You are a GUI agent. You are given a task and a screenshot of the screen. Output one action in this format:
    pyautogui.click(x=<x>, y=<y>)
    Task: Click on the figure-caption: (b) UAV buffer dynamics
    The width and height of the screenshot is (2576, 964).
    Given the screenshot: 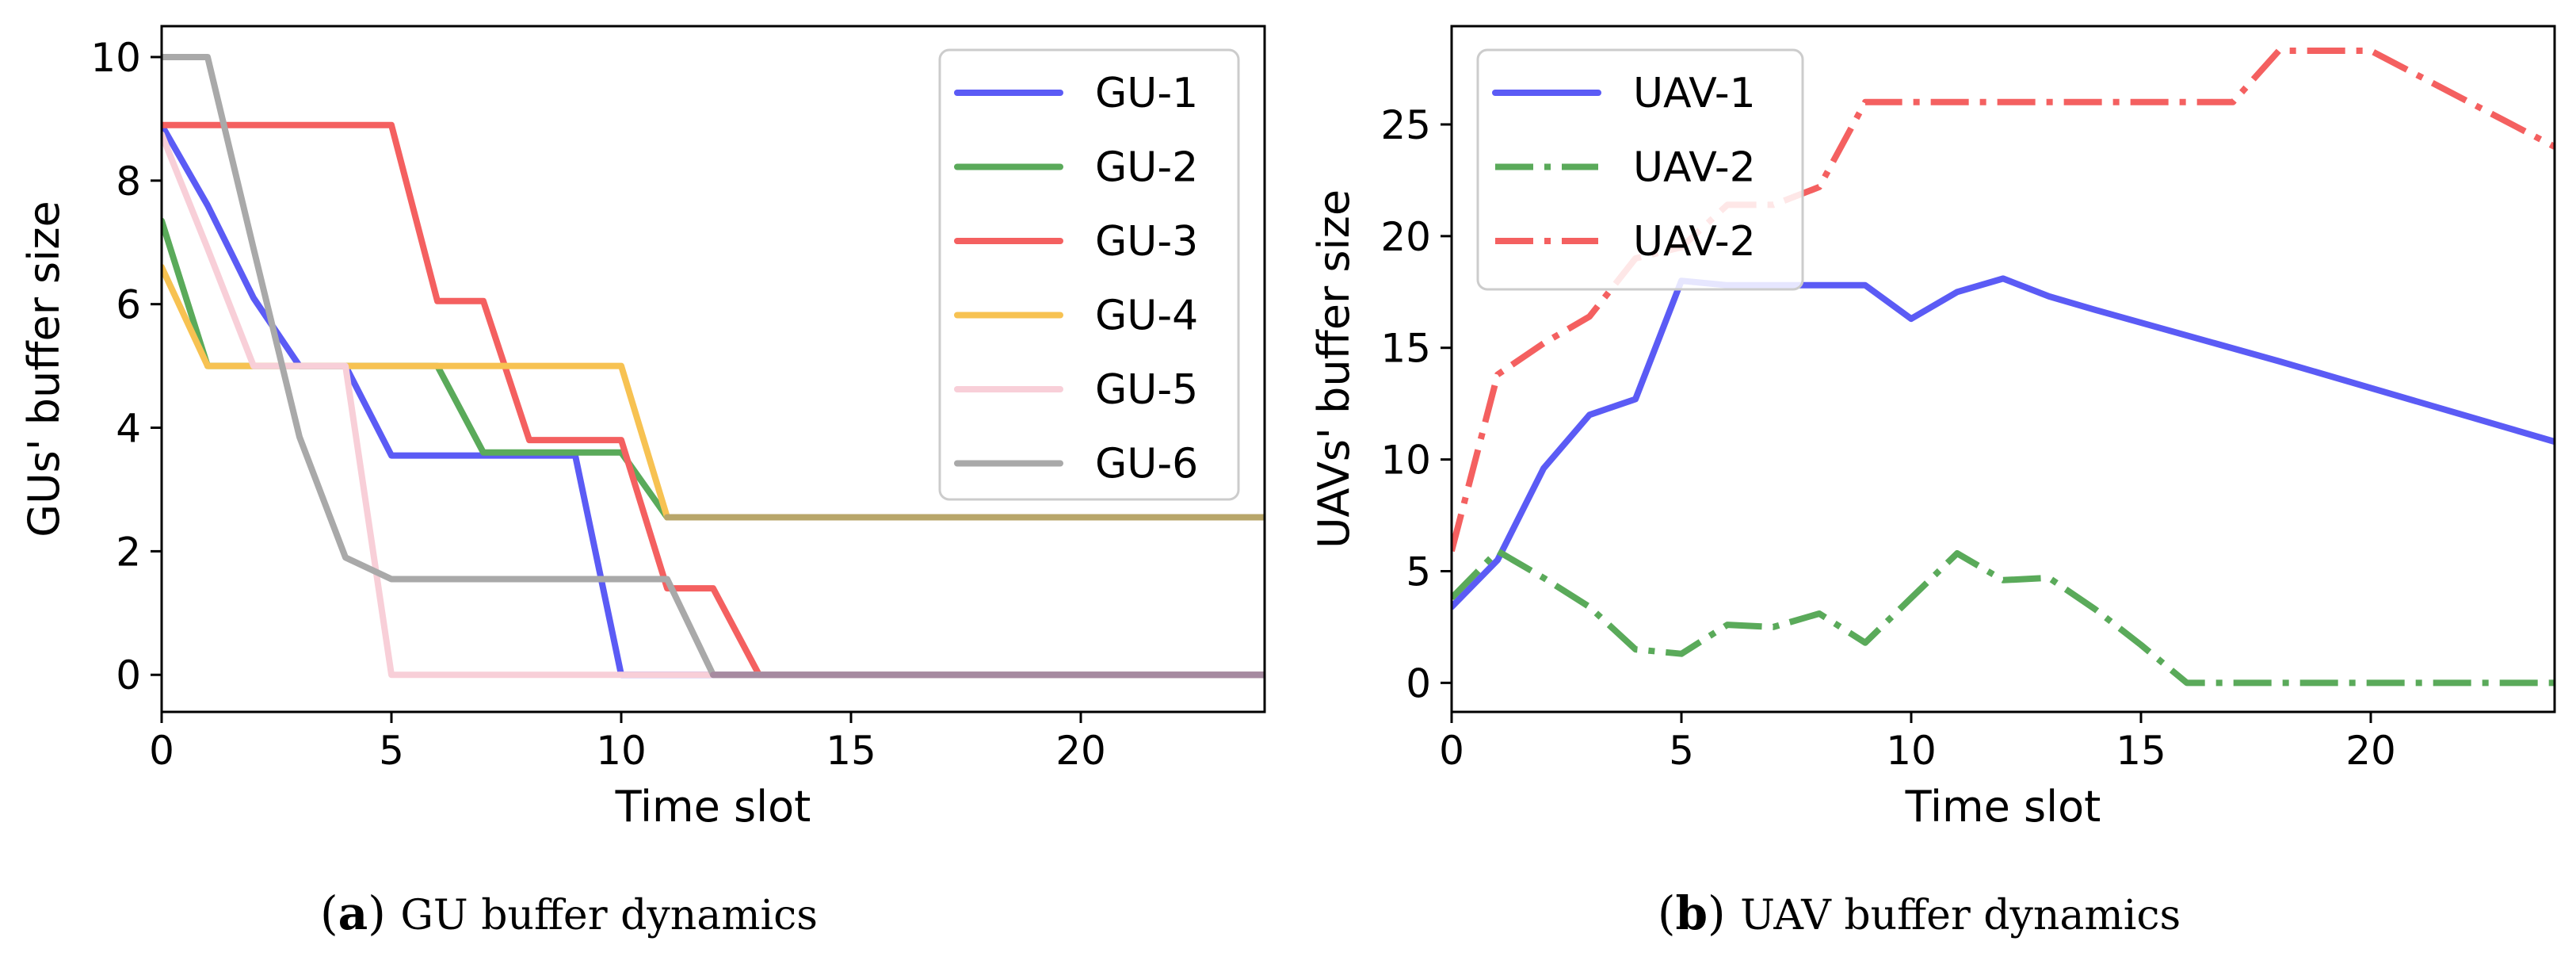 What is the action you would take?
    pyautogui.click(x=1919, y=913)
    